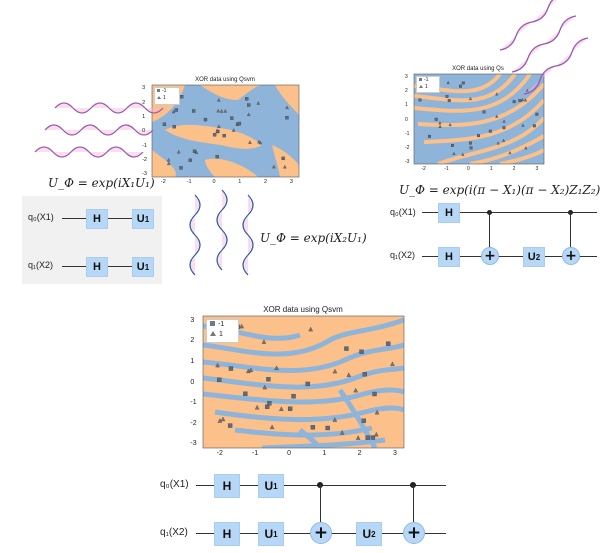 The width and height of the screenshot is (606, 553). I want to click on circuit-left-h-gate-q1: H, so click(97, 267).